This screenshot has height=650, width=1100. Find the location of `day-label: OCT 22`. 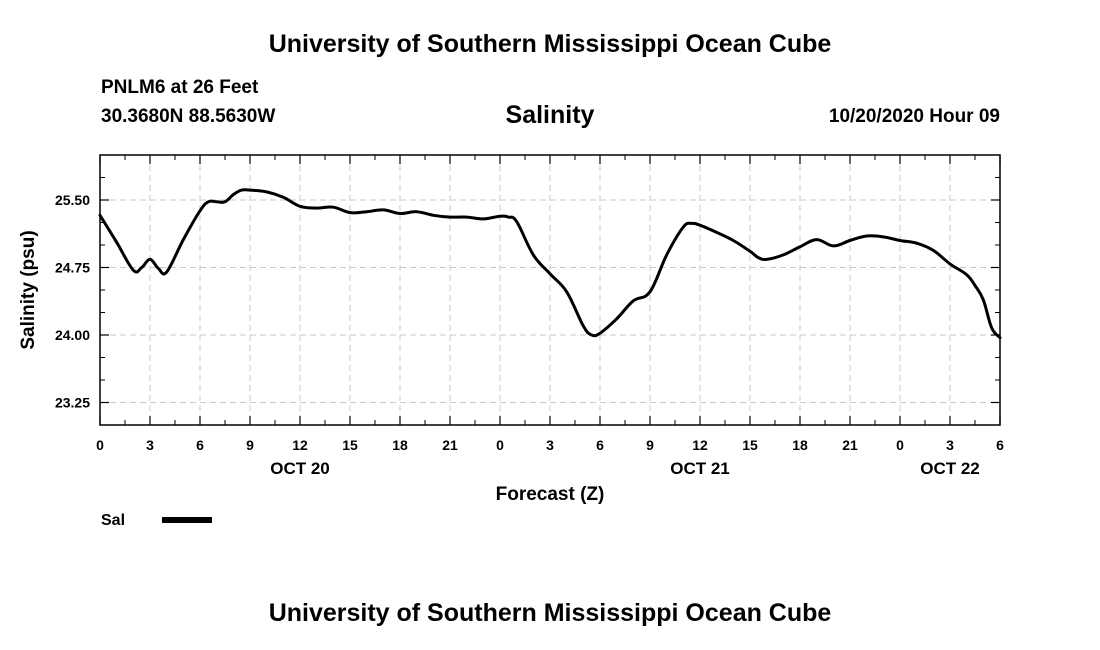

day-label: OCT 22 is located at coordinates (950, 468).